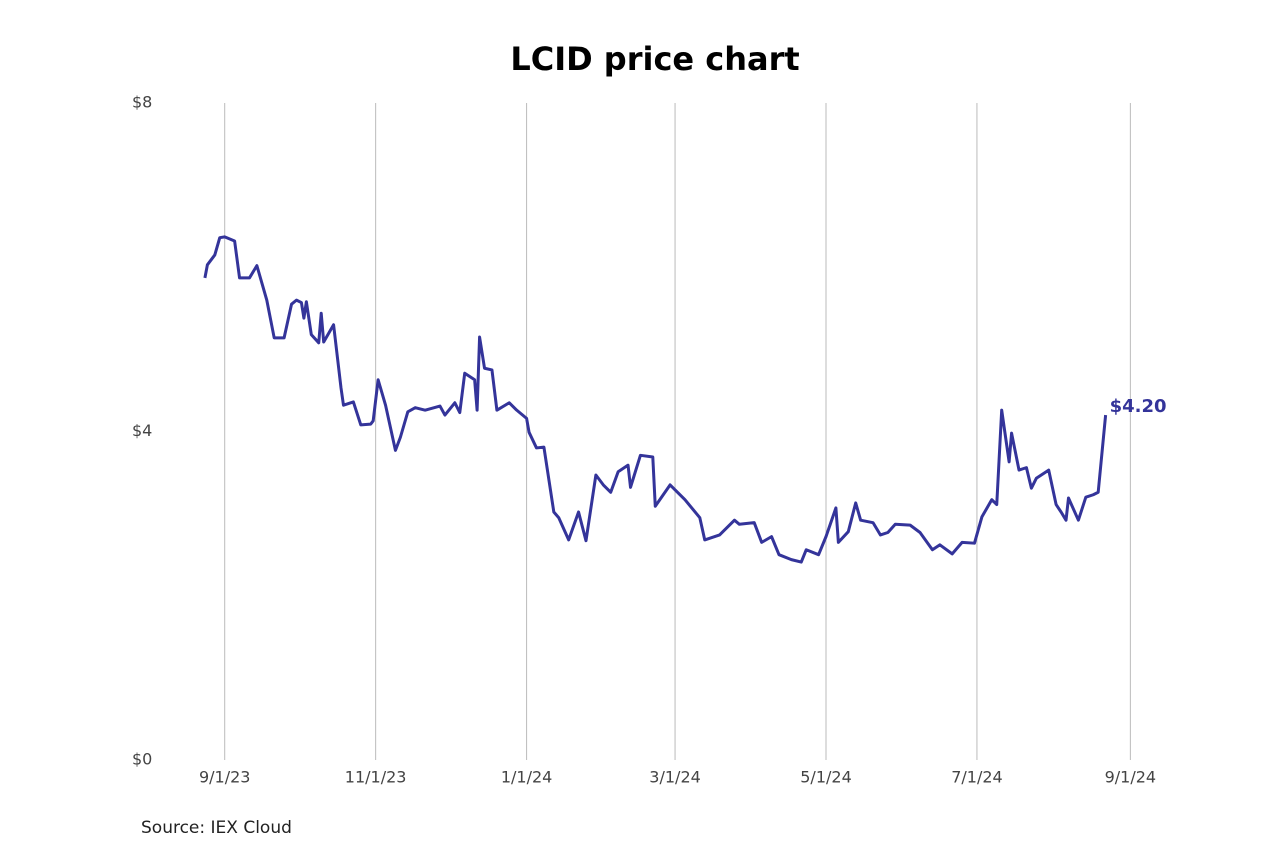 The height and width of the screenshot is (857, 1280). I want to click on x-tick-label: 3/1/24, so click(675, 777).